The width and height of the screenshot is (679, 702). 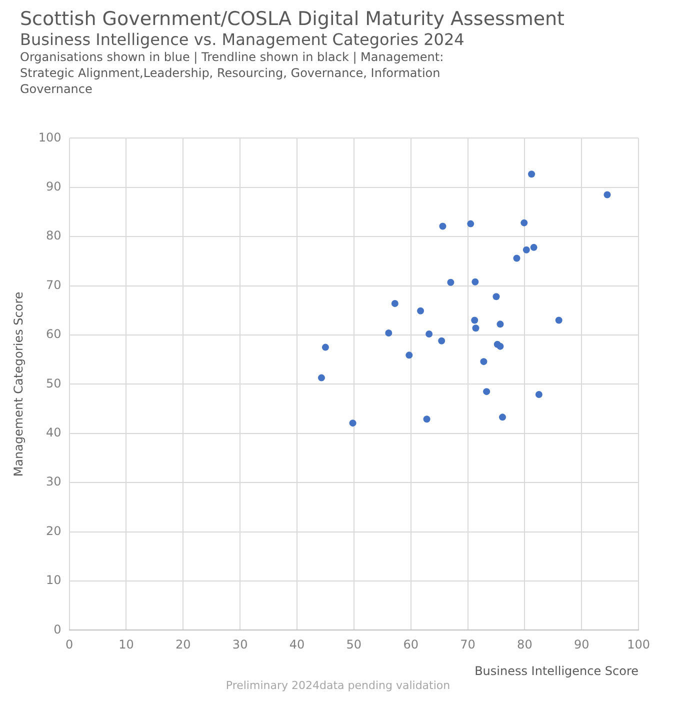 What do you see at coordinates (54, 481) in the screenshot?
I see `y-tick-label: 30` at bounding box center [54, 481].